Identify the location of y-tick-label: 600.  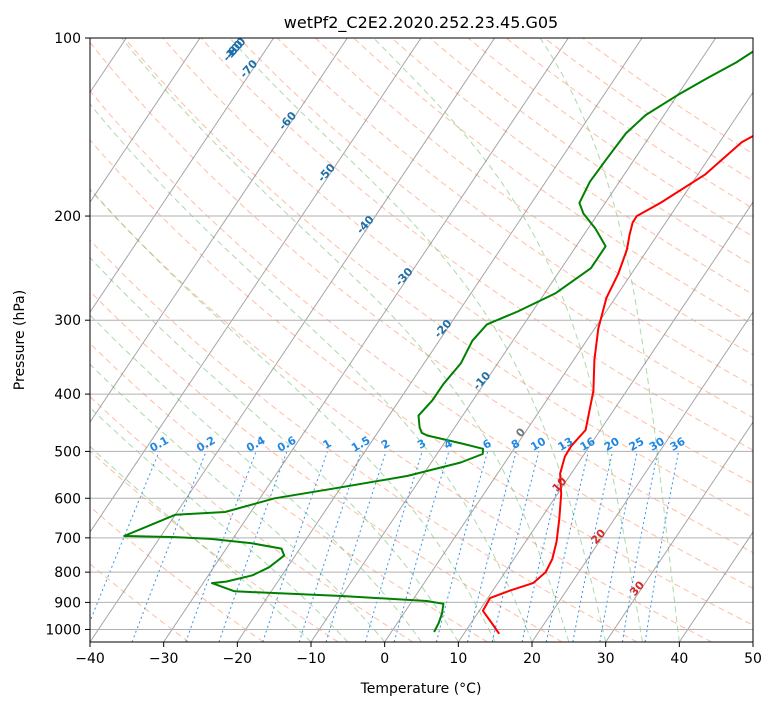
(67, 499).